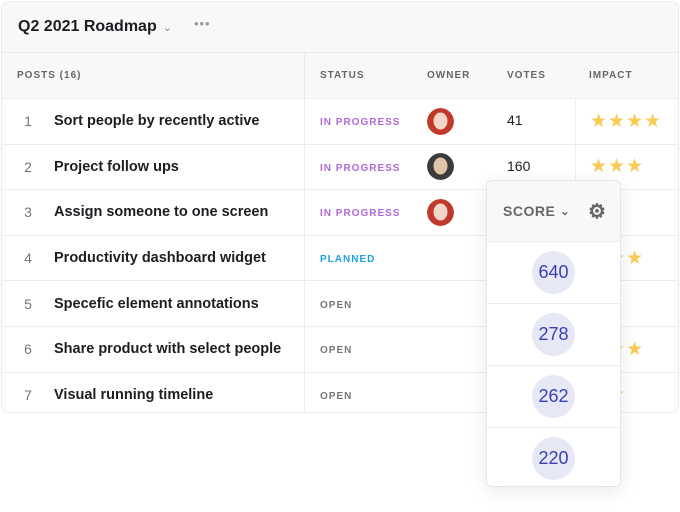  I want to click on score-cell: 640, so click(553, 272).